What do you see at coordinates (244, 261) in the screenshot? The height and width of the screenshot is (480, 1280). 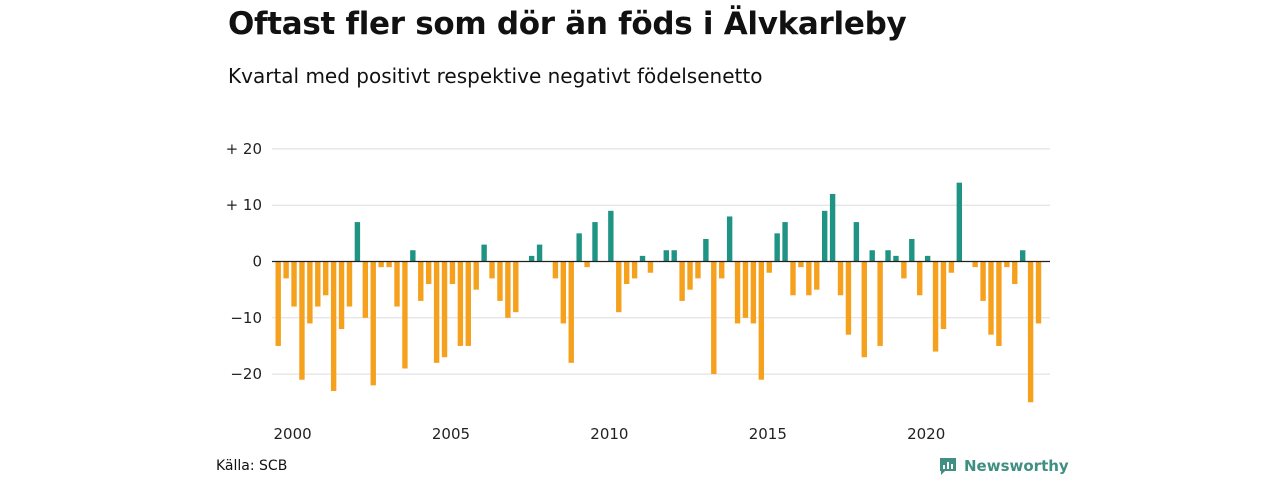 I see `y-axis-labels: + 20 + 10 0 −10 −20` at bounding box center [244, 261].